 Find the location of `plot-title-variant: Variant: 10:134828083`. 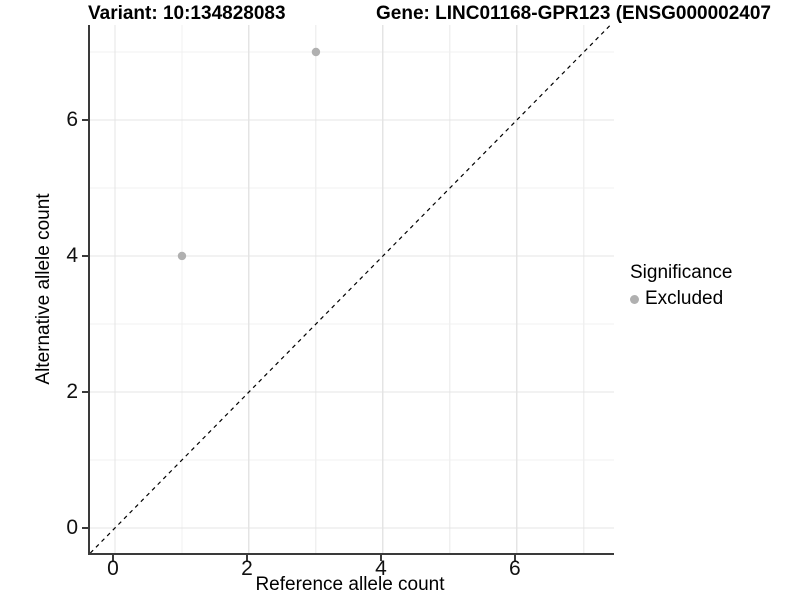

plot-title-variant: Variant: 10:134828083 is located at coordinates (187, 13).